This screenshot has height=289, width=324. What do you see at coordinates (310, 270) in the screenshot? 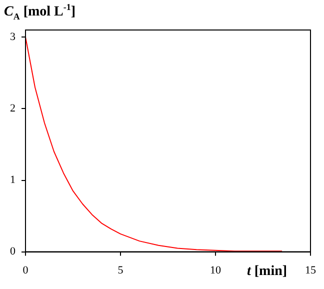
I see `x-tick-label: 15` at bounding box center [310, 270].